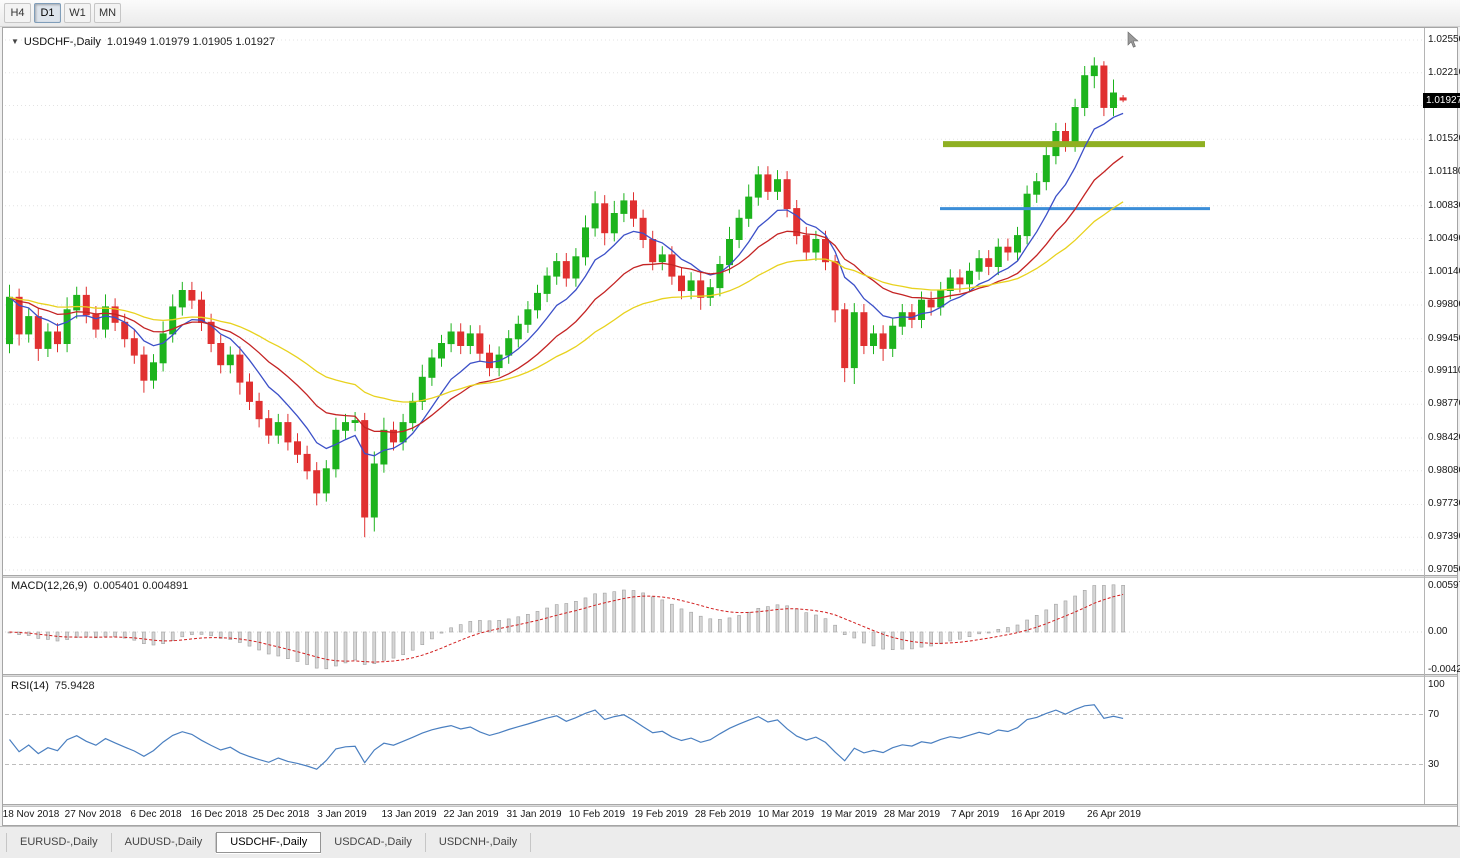  I want to click on tab-usdchf-daily: USDCHF-,Daily, so click(269, 842).